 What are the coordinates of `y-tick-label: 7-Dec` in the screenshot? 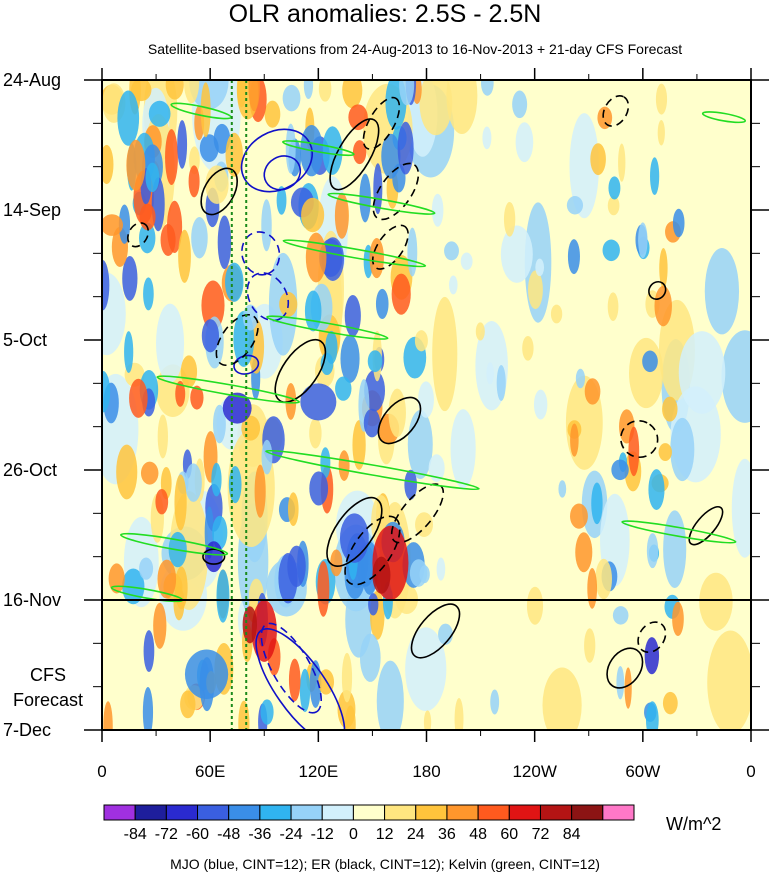 It's located at (27, 730).